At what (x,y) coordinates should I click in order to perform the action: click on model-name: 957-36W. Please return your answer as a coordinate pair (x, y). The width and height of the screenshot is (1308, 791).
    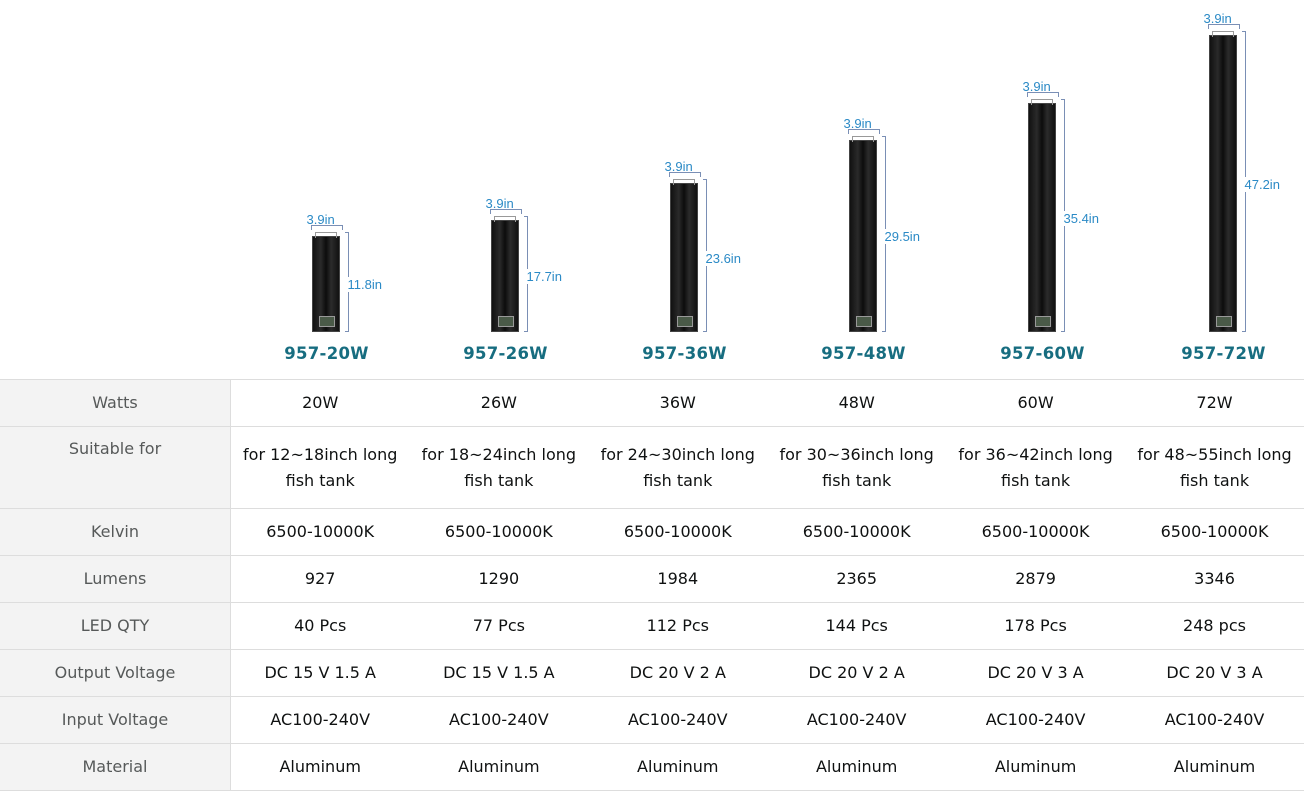
    Looking at the image, I should click on (684, 353).